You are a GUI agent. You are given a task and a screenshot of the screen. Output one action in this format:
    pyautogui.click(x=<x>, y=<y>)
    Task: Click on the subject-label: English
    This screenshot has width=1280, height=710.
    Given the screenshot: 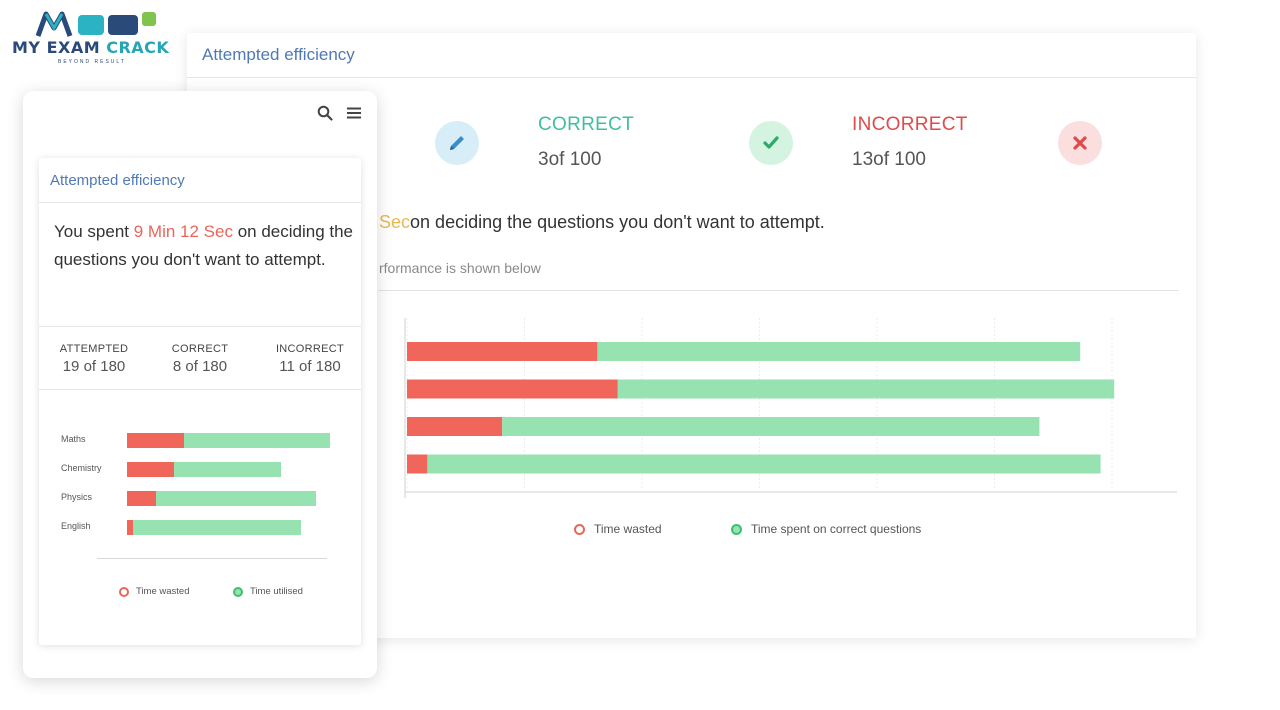 What is the action you would take?
    pyautogui.click(x=76, y=526)
    